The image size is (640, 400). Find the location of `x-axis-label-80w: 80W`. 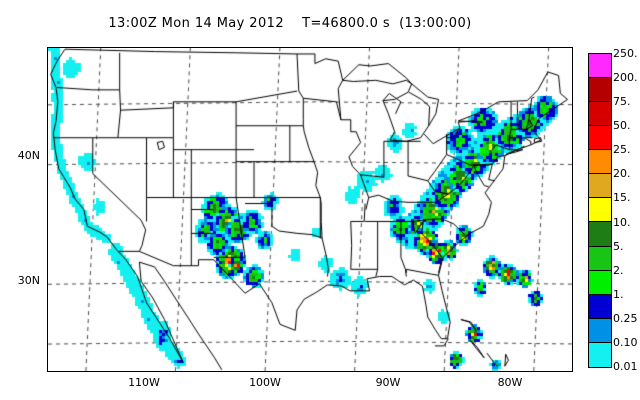

x-axis-label-80w: 80W is located at coordinates (510, 382).